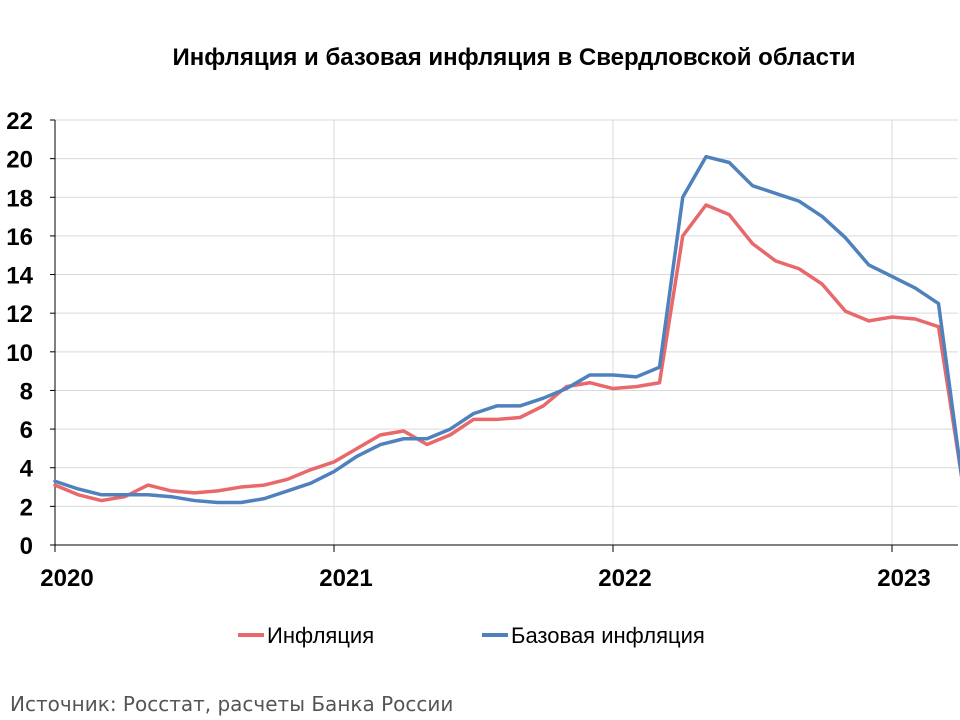  I want to click on y-tick-label: 0, so click(26, 546).